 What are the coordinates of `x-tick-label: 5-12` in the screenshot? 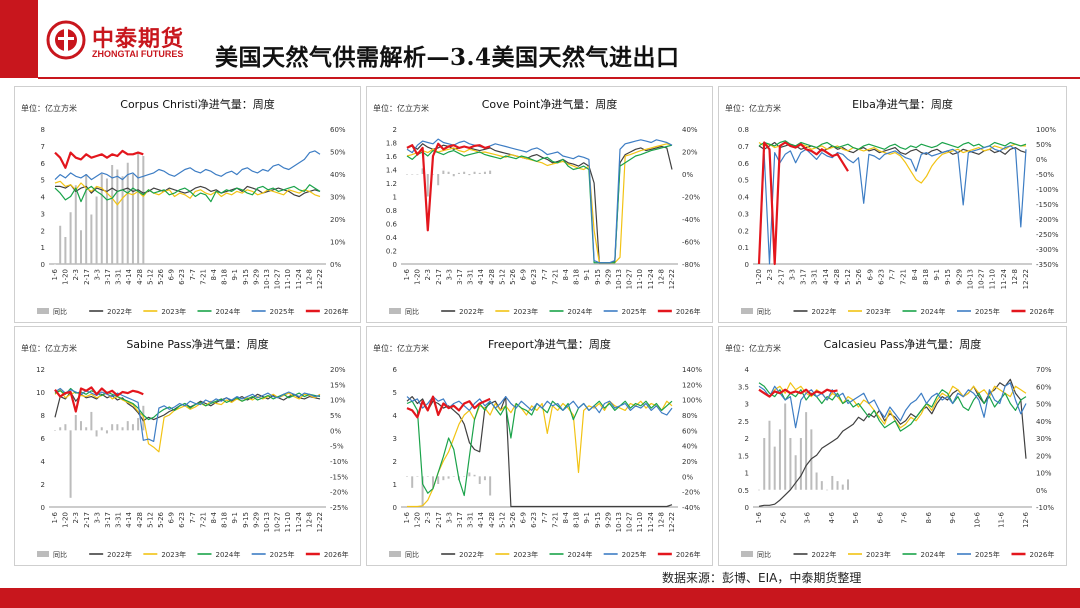 It's located at (150, 520).